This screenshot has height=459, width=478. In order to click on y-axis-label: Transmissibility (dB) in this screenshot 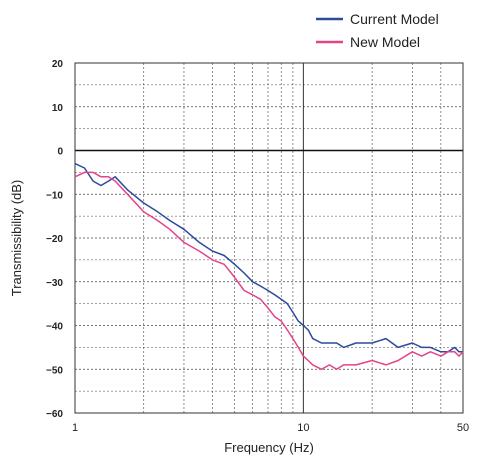, I will do `click(16, 238)`.